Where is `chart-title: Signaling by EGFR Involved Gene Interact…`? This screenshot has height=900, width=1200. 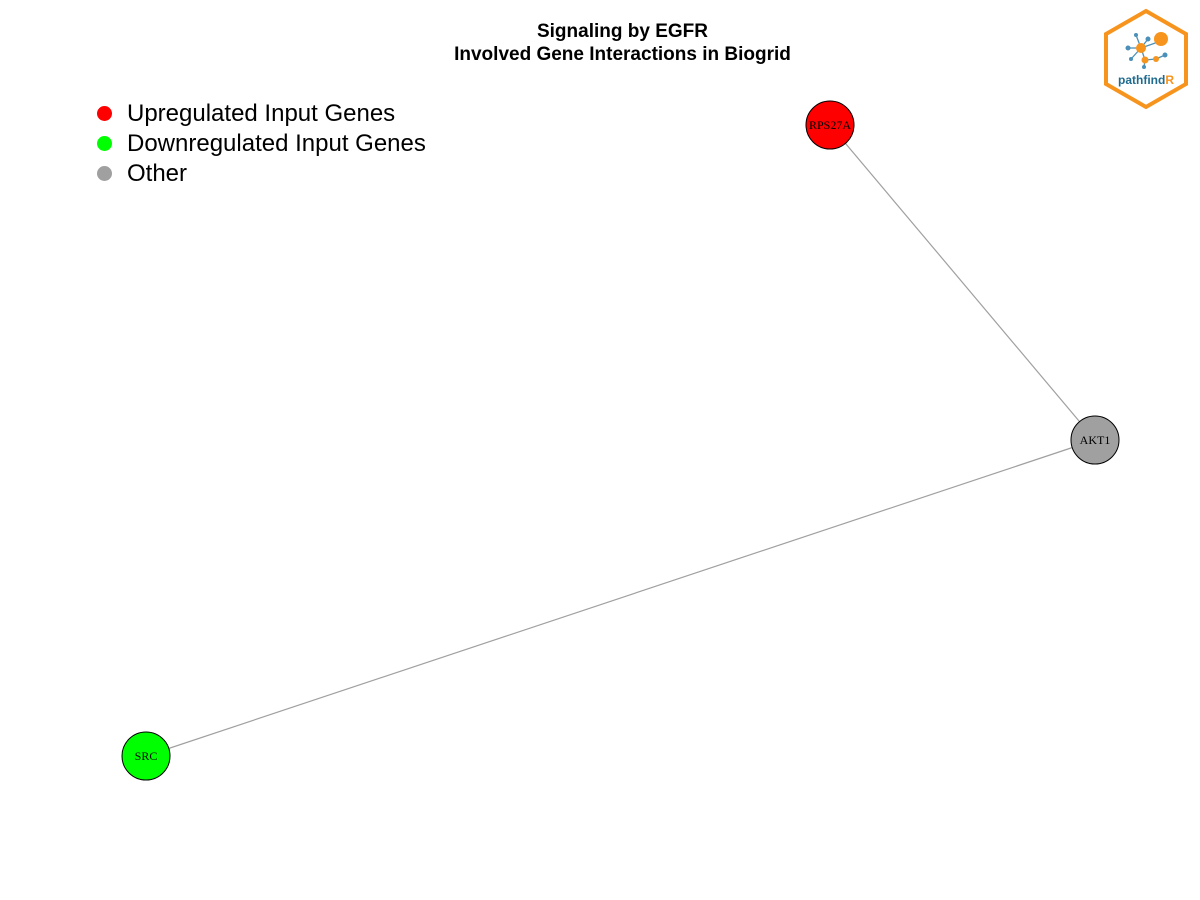 chart-title: Signaling by EGFR Involved Gene Interact… is located at coordinates (600, 43).